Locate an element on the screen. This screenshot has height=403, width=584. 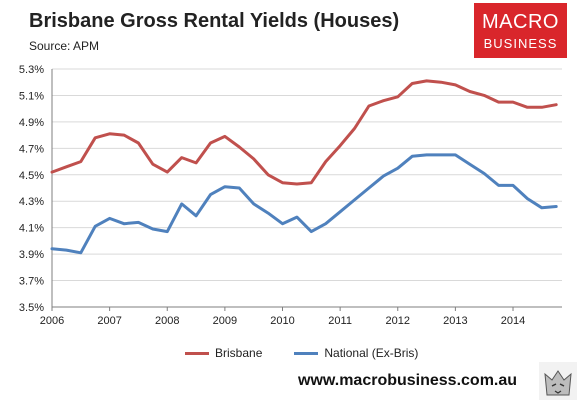
y-tick-label: 3.7% is located at coordinates (31, 282).